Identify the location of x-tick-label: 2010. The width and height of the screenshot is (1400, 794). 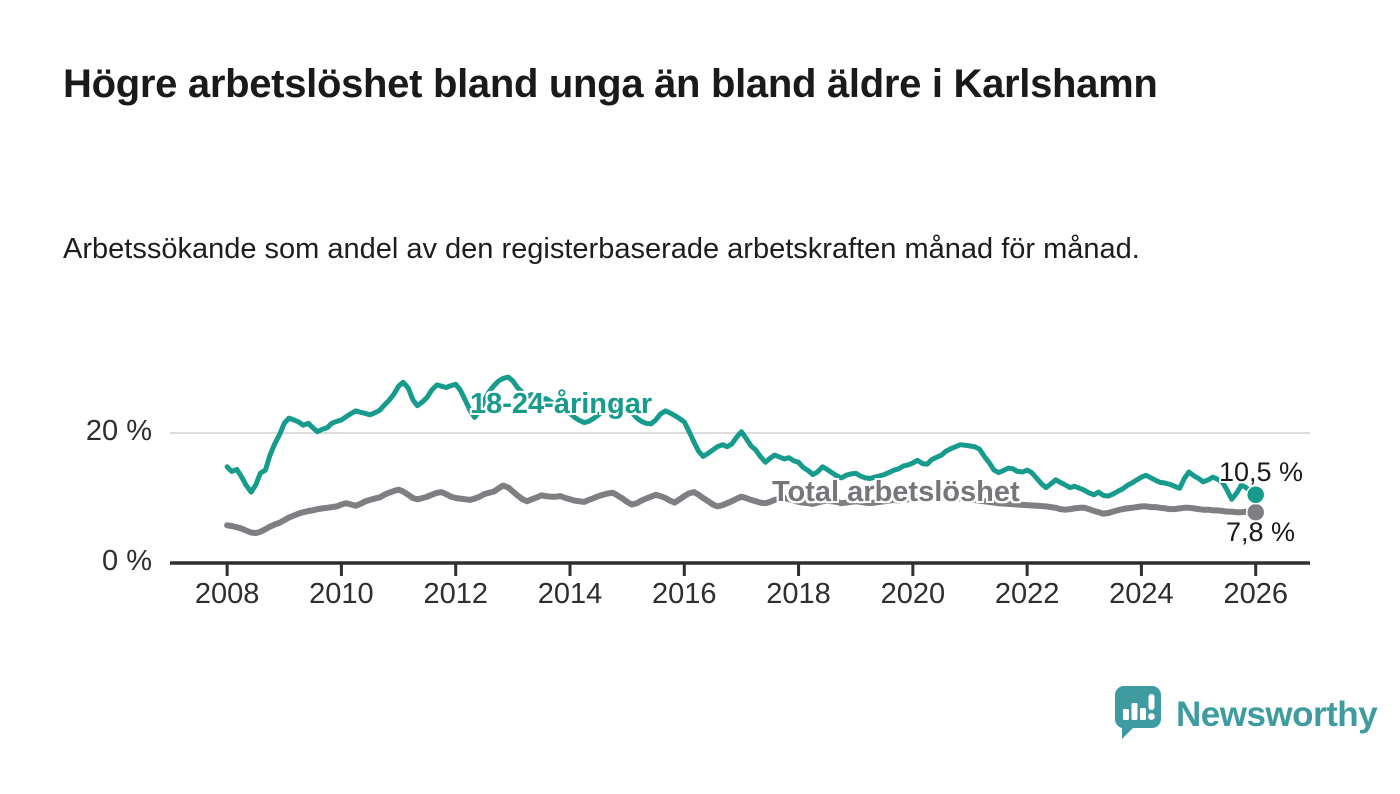
(341, 594).